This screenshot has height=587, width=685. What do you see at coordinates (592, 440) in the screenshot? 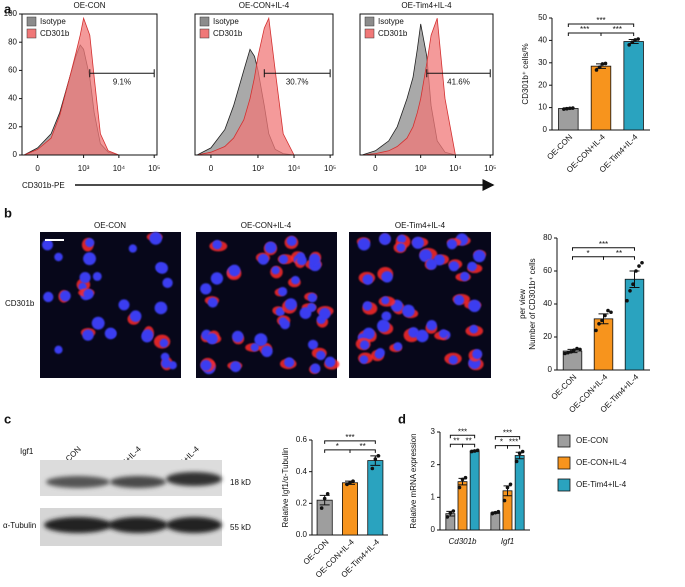
I see `legend-label: OE-CON` at bounding box center [592, 440].